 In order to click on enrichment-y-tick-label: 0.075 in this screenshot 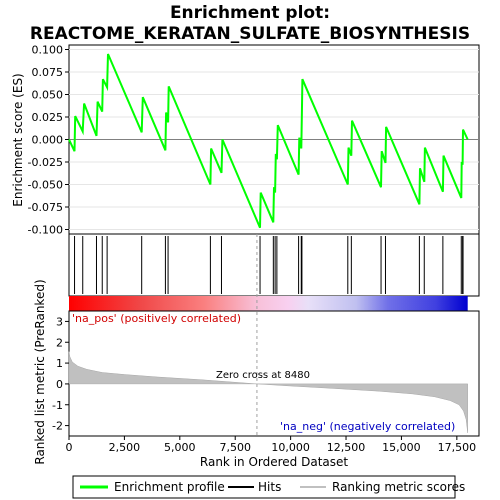, I will do `click(48, 72)`.